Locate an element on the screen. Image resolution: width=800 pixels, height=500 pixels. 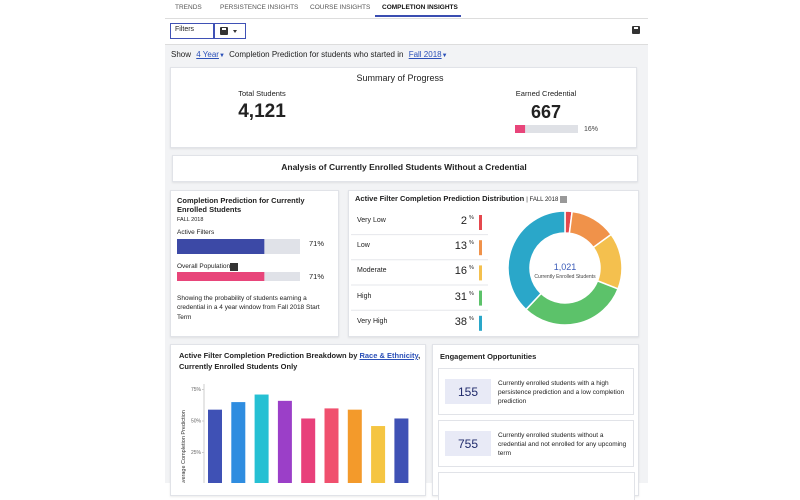
filters-button: Filters is located at coordinates (192, 31).